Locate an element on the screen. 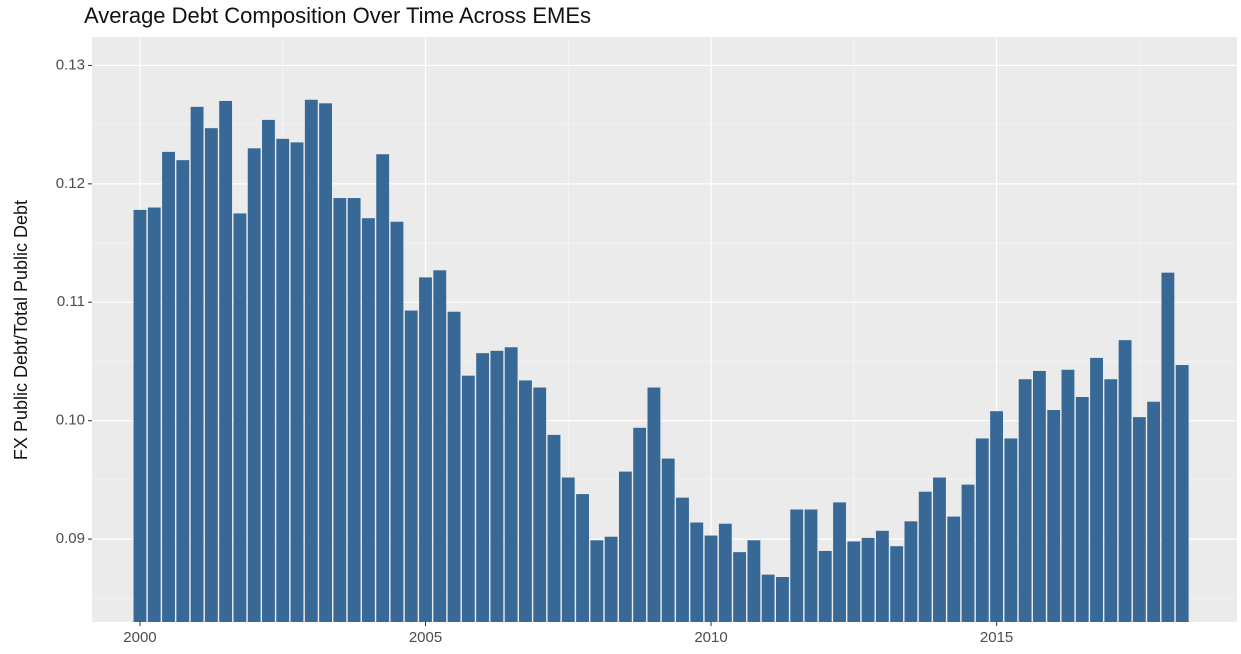 The height and width of the screenshot is (654, 1241). x-tick-label: 2015 is located at coordinates (996, 637).